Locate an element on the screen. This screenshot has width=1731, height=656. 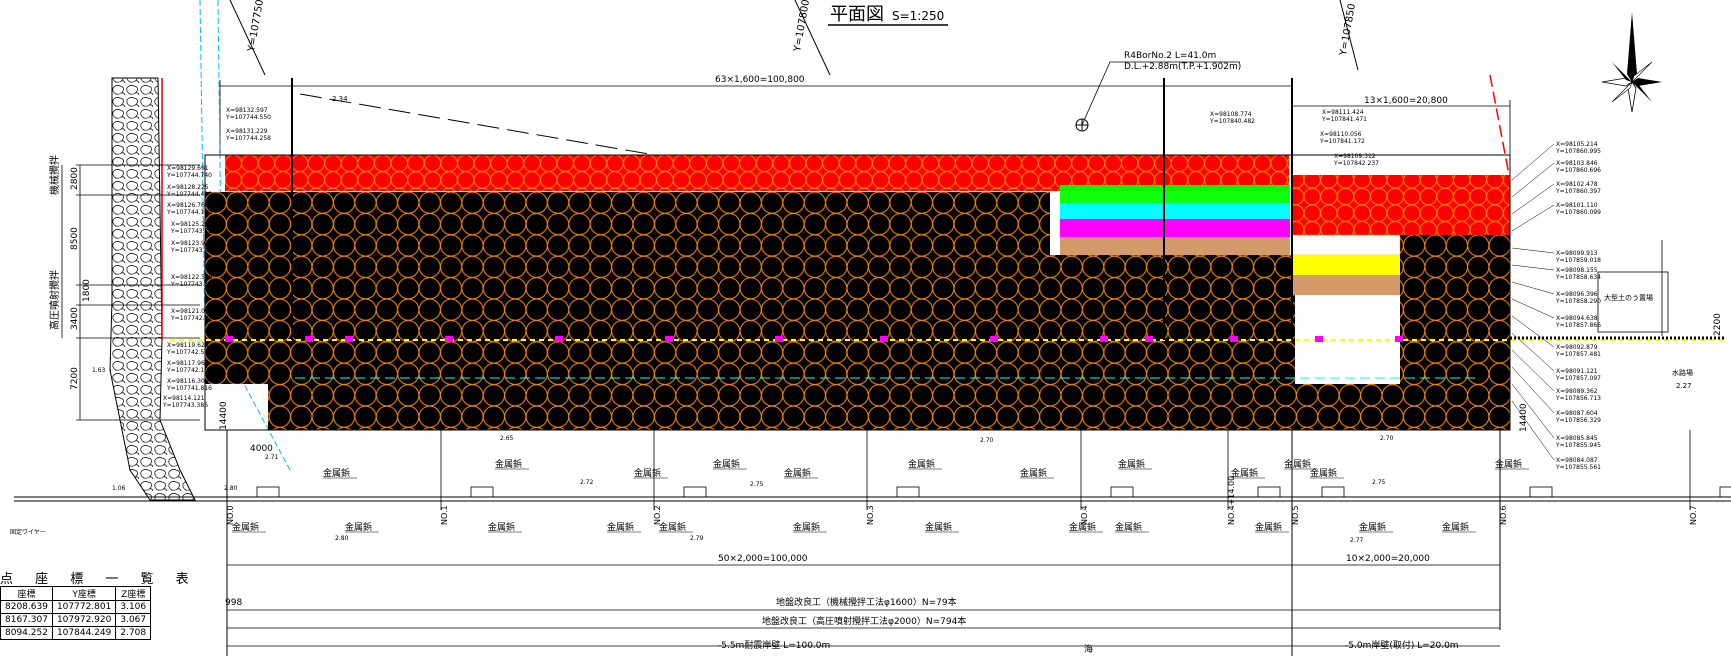
left-coord-3: X=98128.225 Y=107744.420 is located at coordinates (189, 191).